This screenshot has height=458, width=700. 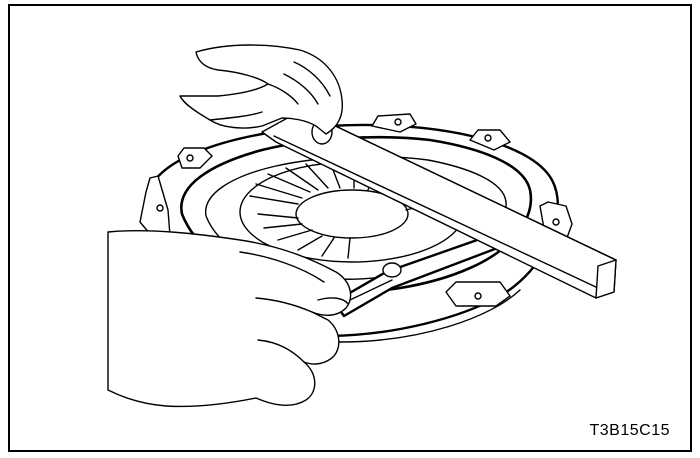 I want to click on upper-hand, so click(x=261, y=89).